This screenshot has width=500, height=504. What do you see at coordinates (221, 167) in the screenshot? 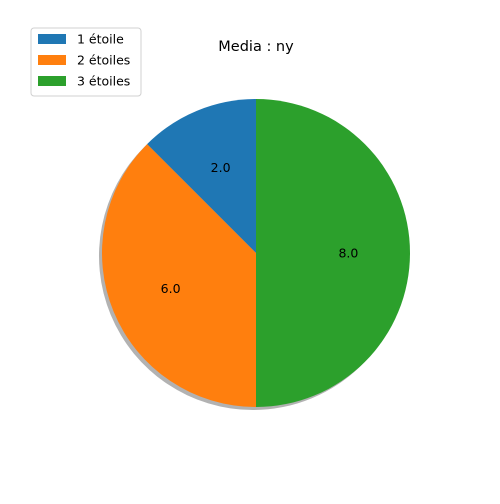
I see `slice-value-label: 2.0` at bounding box center [221, 167].